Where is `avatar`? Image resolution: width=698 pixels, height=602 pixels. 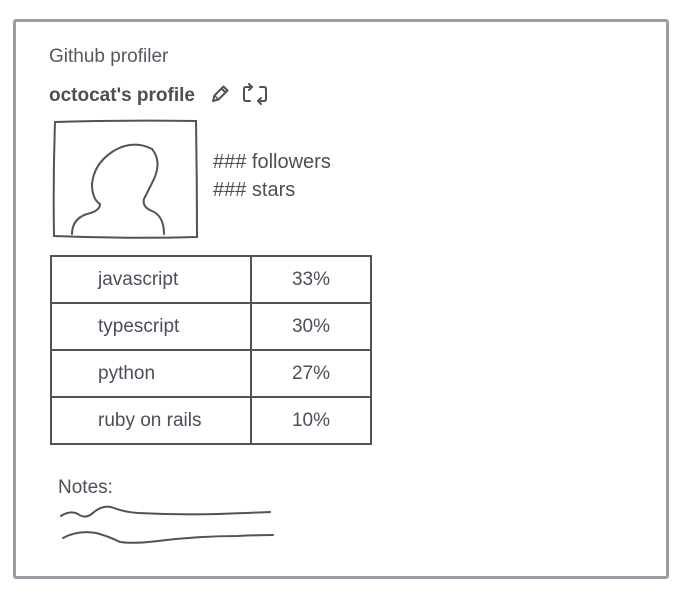 avatar is located at coordinates (125, 179).